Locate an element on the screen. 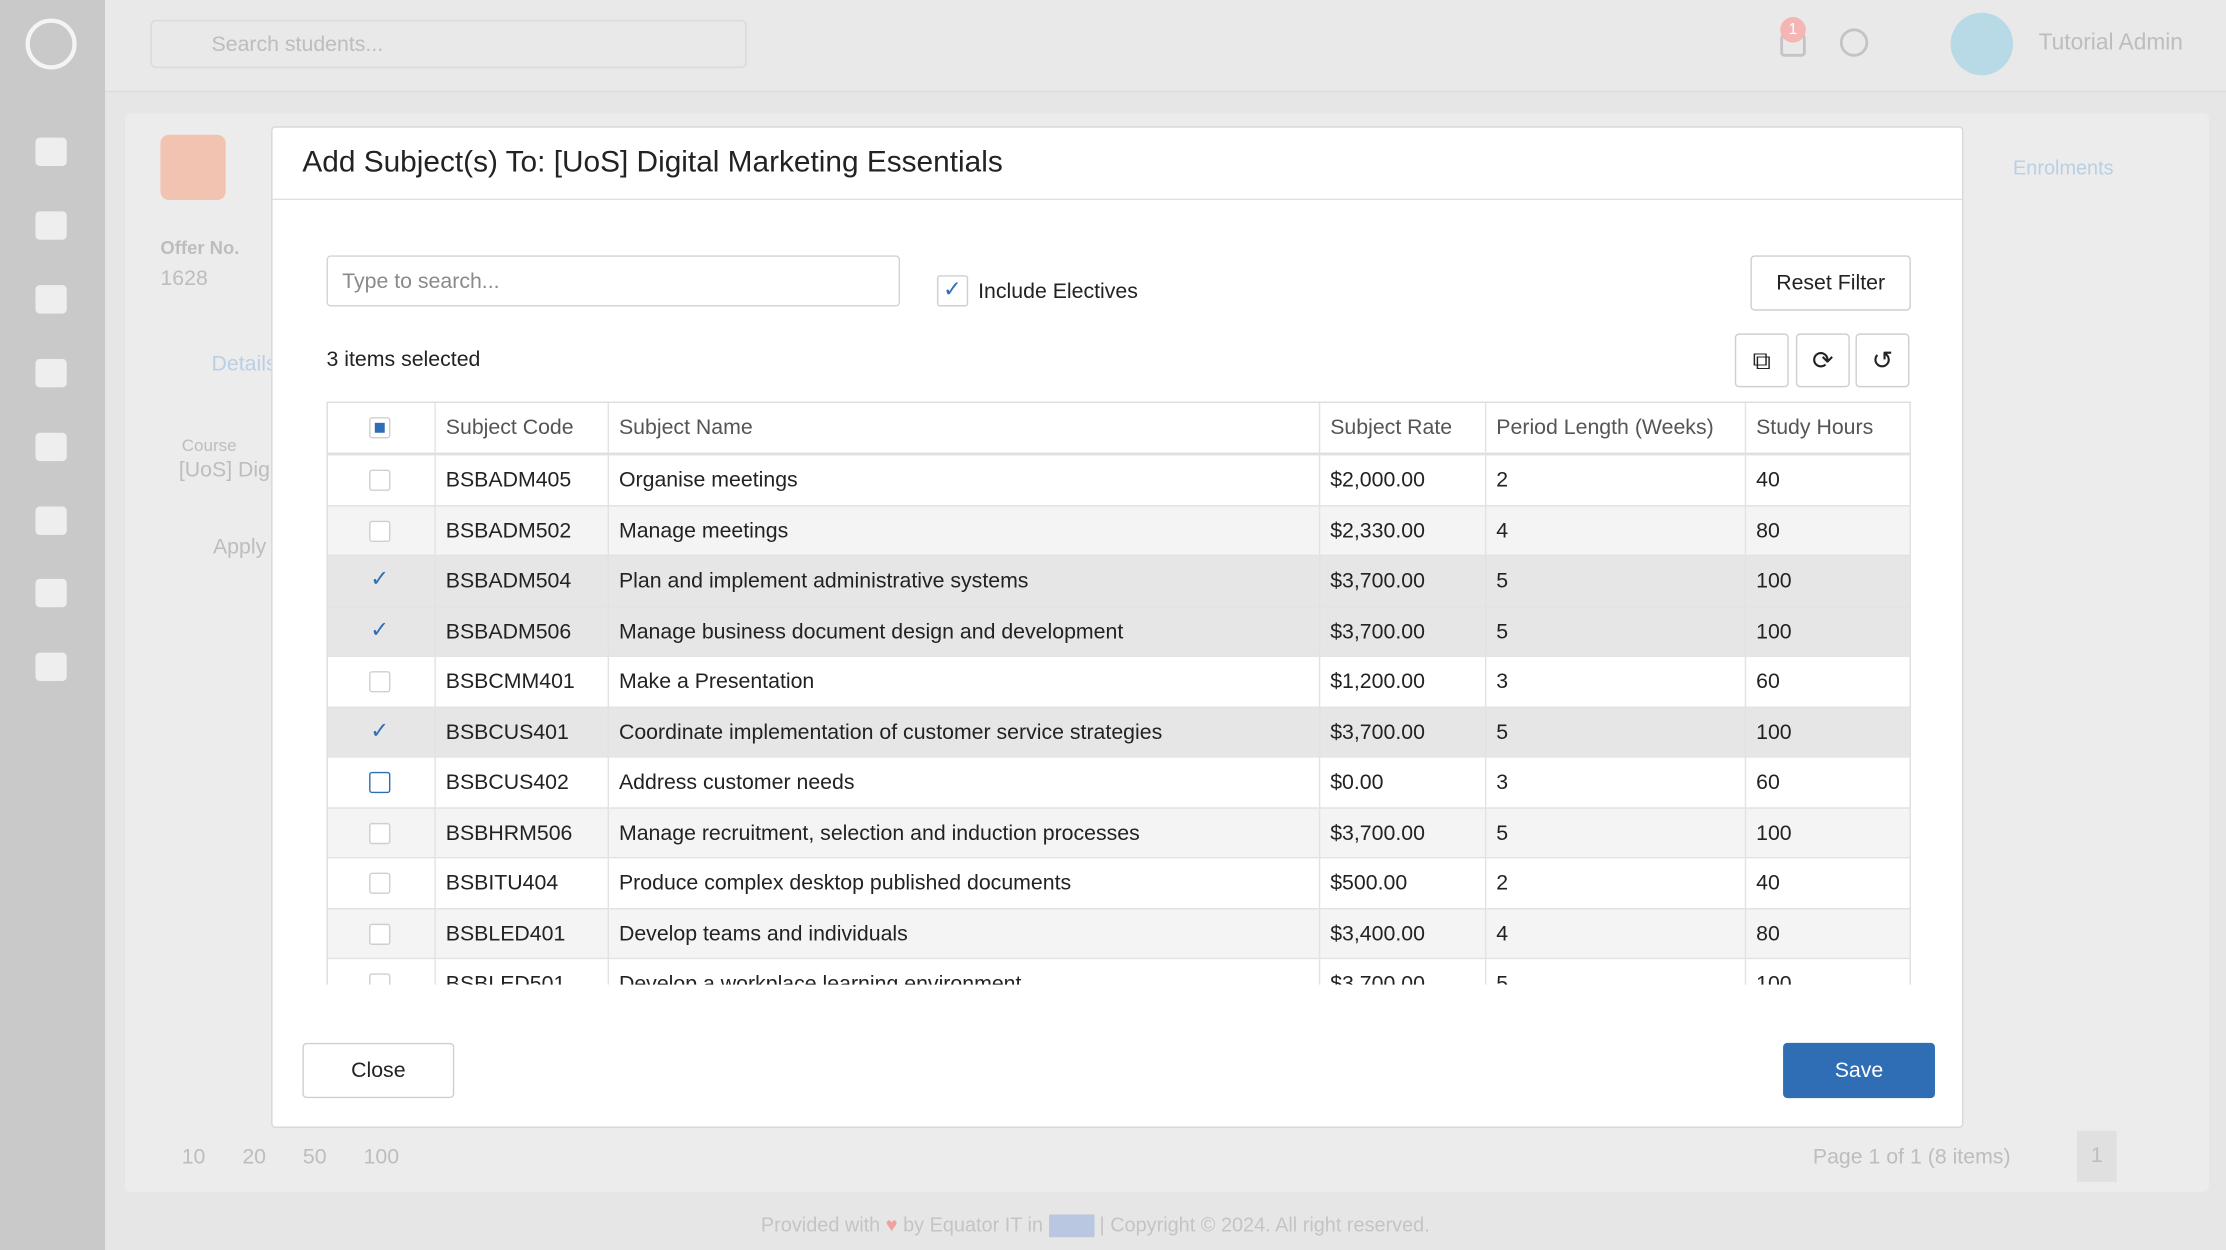  topbar: Search students... 1 Tutorial Admin is located at coordinates (1165, 46).